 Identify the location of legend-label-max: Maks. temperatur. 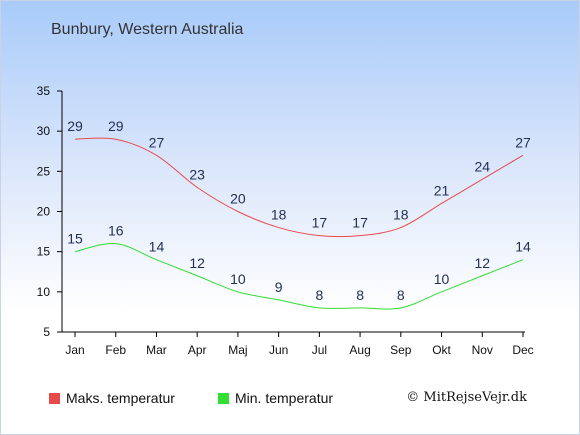
(120, 398).